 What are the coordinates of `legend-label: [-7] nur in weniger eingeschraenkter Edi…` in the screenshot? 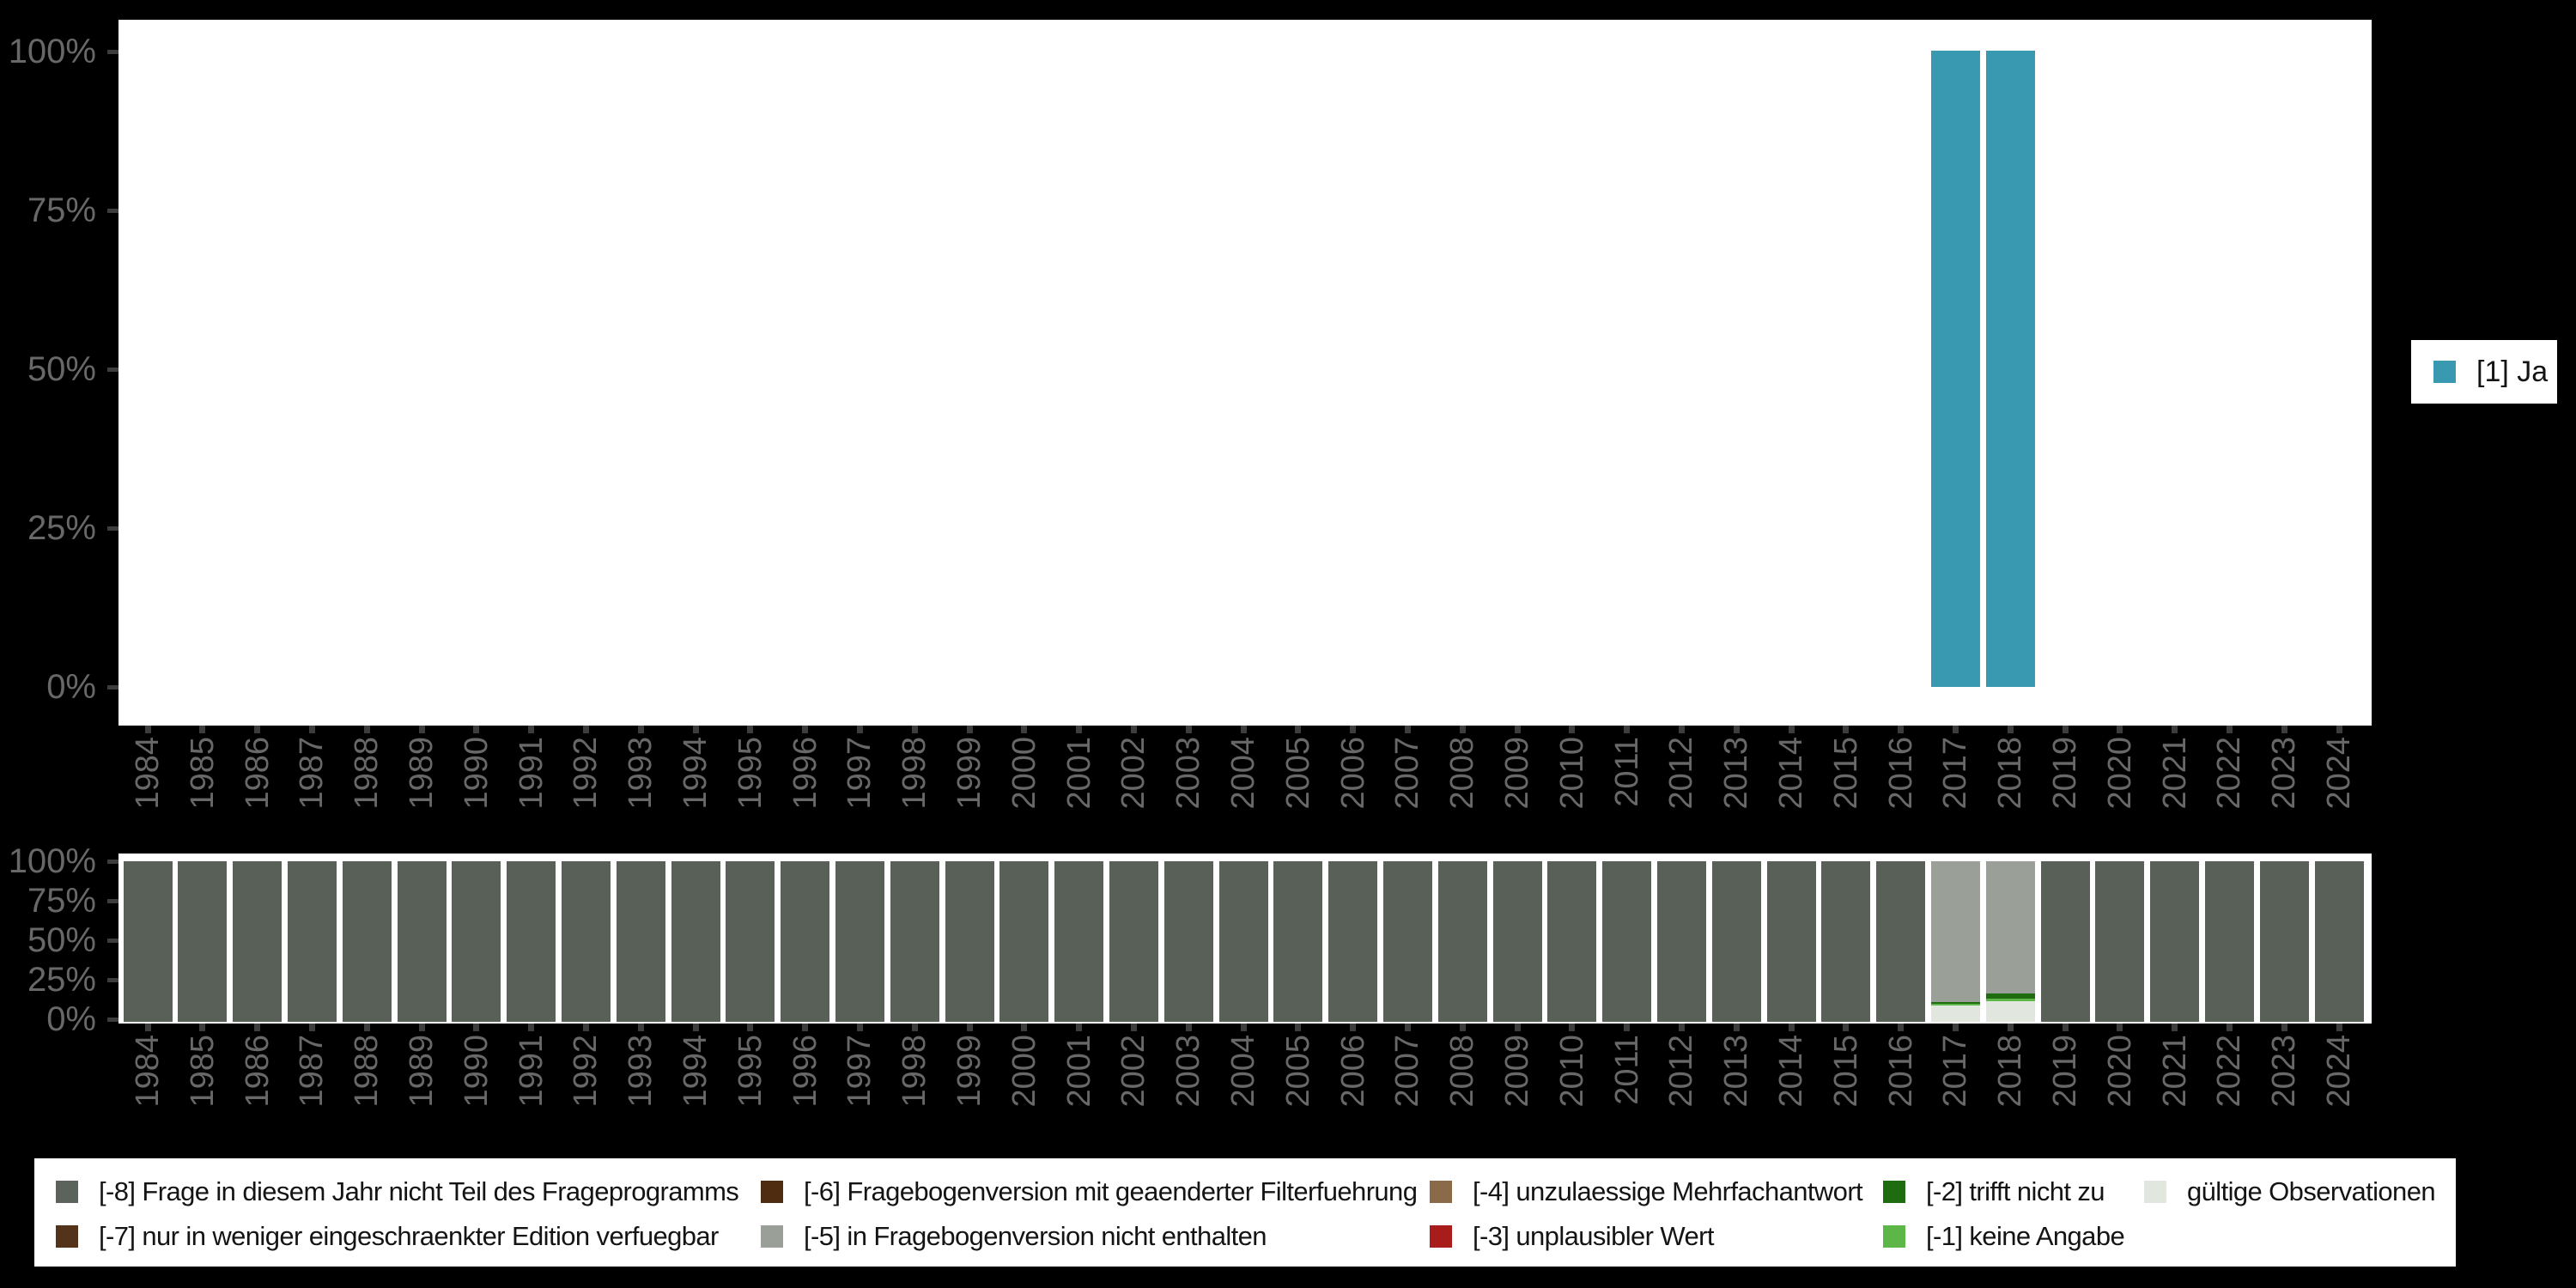 It's located at (409, 1236).